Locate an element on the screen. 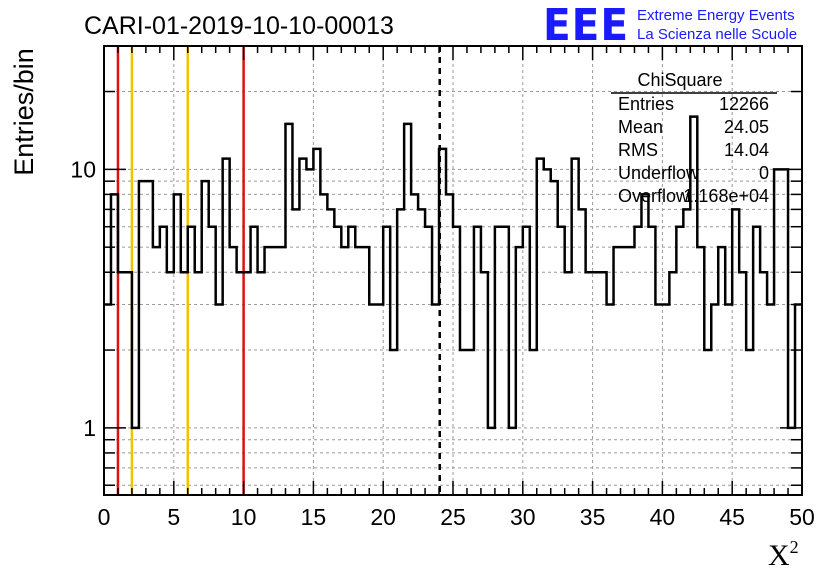 The width and height of the screenshot is (836, 577). y-tick-label: 1 is located at coordinates (89, 428).